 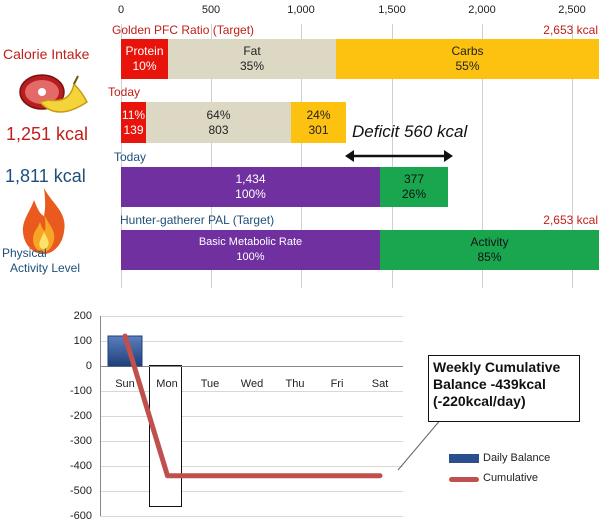 What do you see at coordinates (183, 30) in the screenshot?
I see `row-label-target-pfc: Golden PFC Ratio (Target)` at bounding box center [183, 30].